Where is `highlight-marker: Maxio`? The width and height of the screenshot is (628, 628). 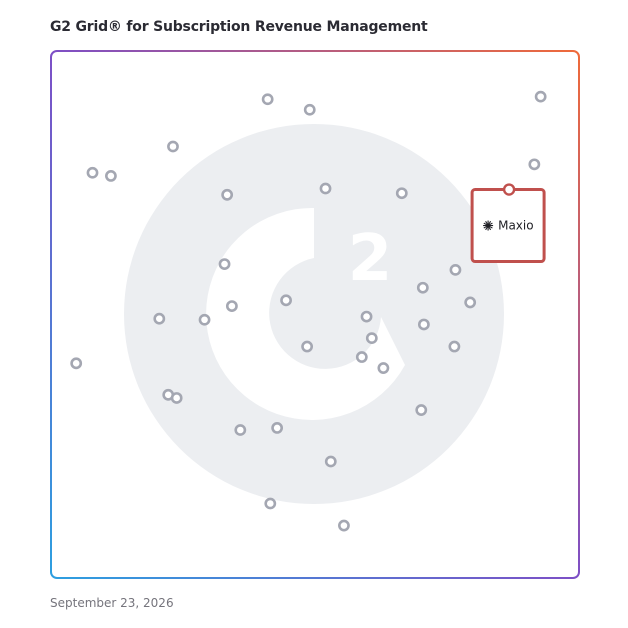 highlight-marker: Maxio is located at coordinates (508, 223).